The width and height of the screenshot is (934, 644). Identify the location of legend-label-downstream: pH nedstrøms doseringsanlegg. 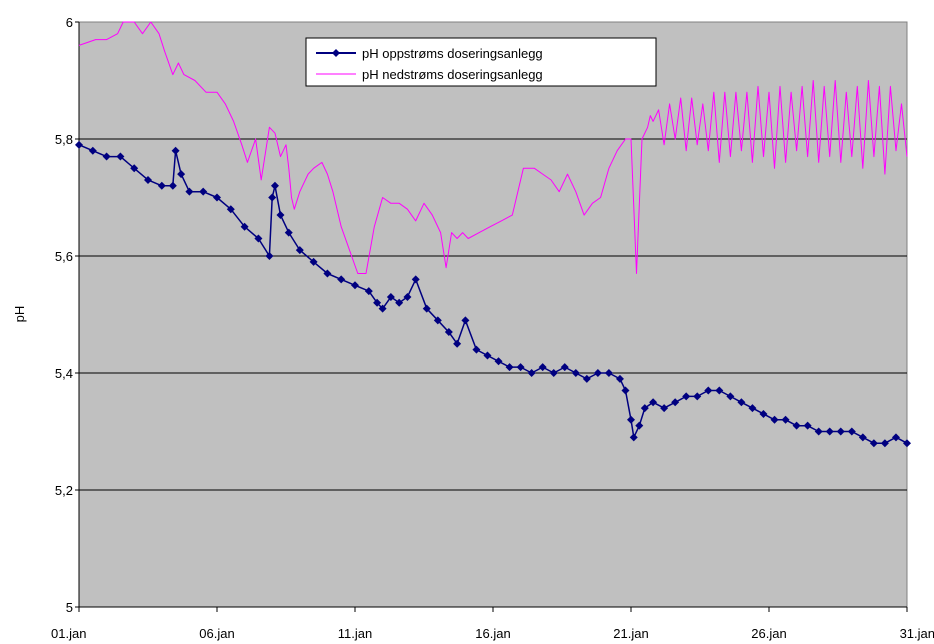
(452, 74).